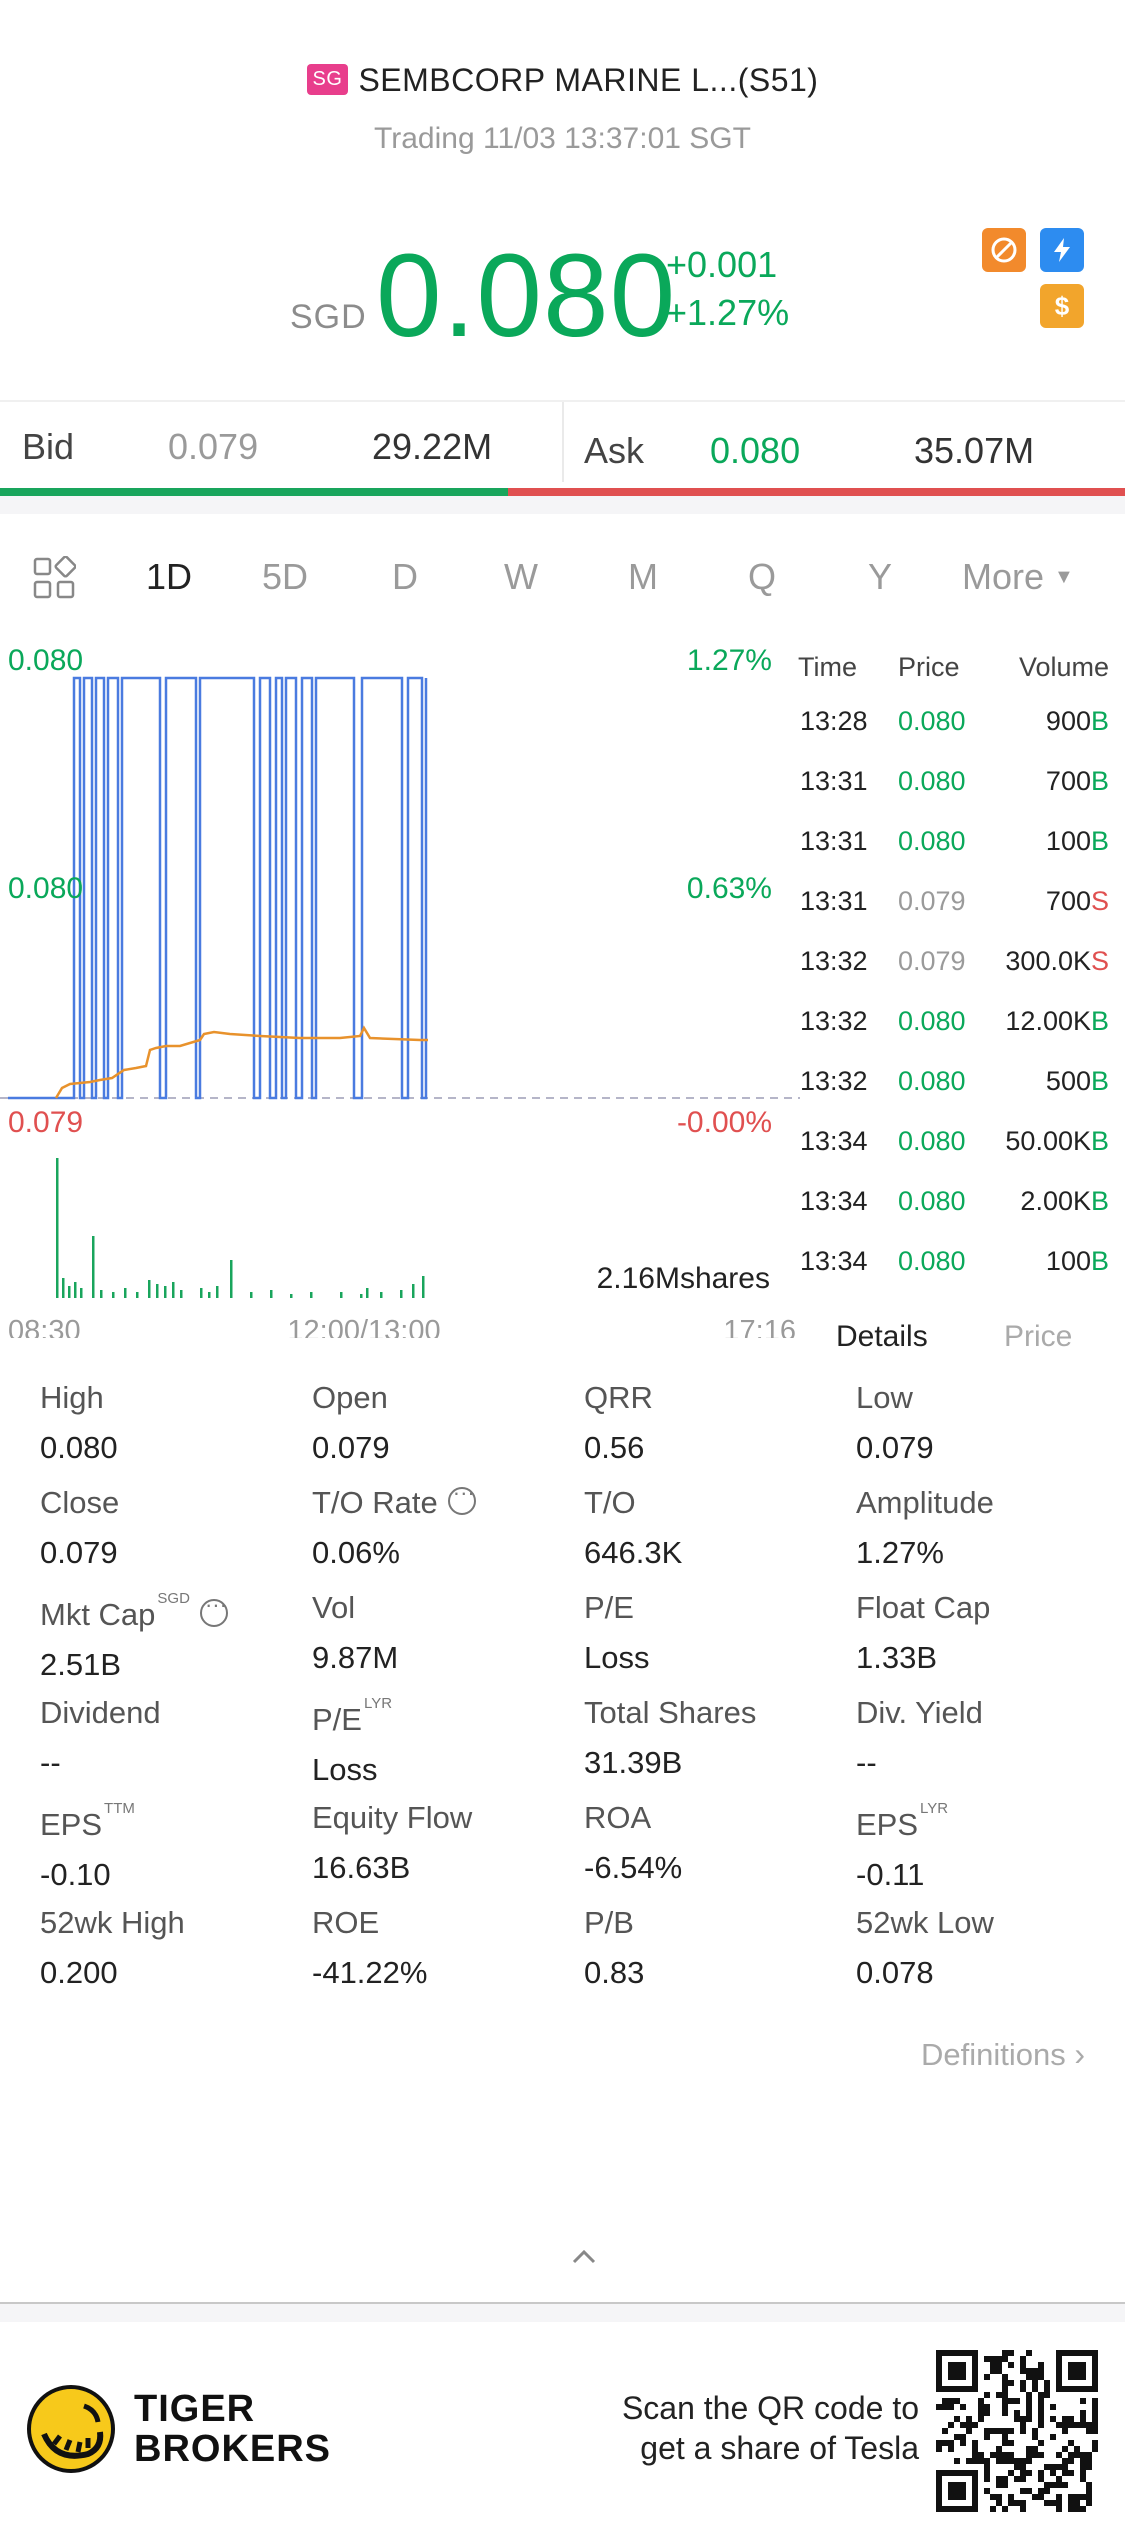 This screenshot has width=1125, height=2539. I want to click on stat-label: High, so click(170, 1398).